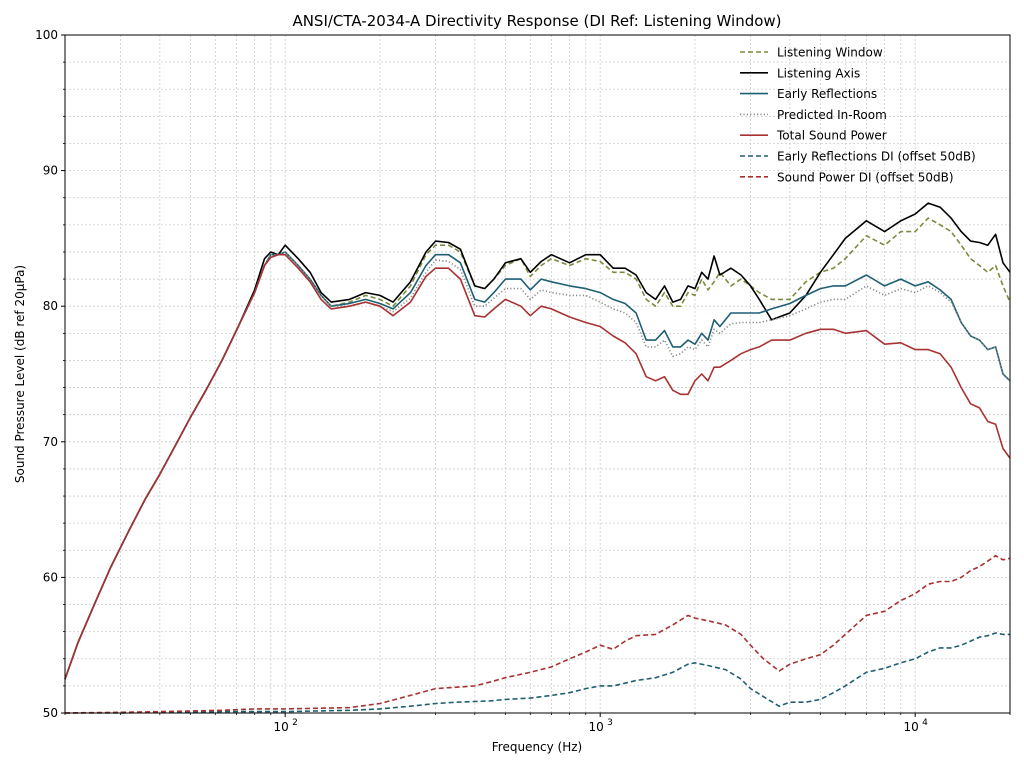 This screenshot has width=1024, height=768. I want to click on x-tick-label: 10 2, so click(286, 726).